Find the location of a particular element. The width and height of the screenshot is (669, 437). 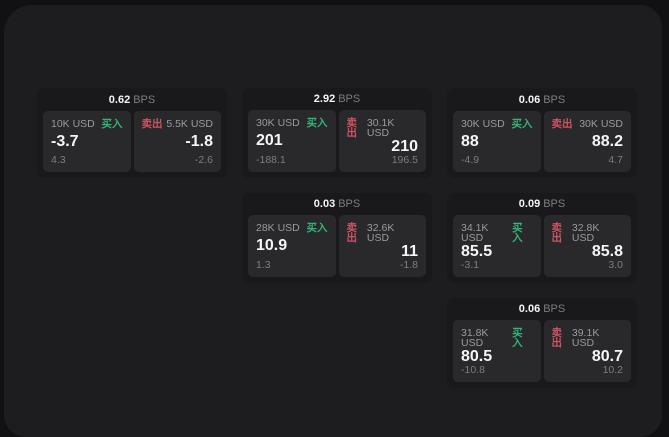

sell-notional: 30K USD is located at coordinates (601, 124).